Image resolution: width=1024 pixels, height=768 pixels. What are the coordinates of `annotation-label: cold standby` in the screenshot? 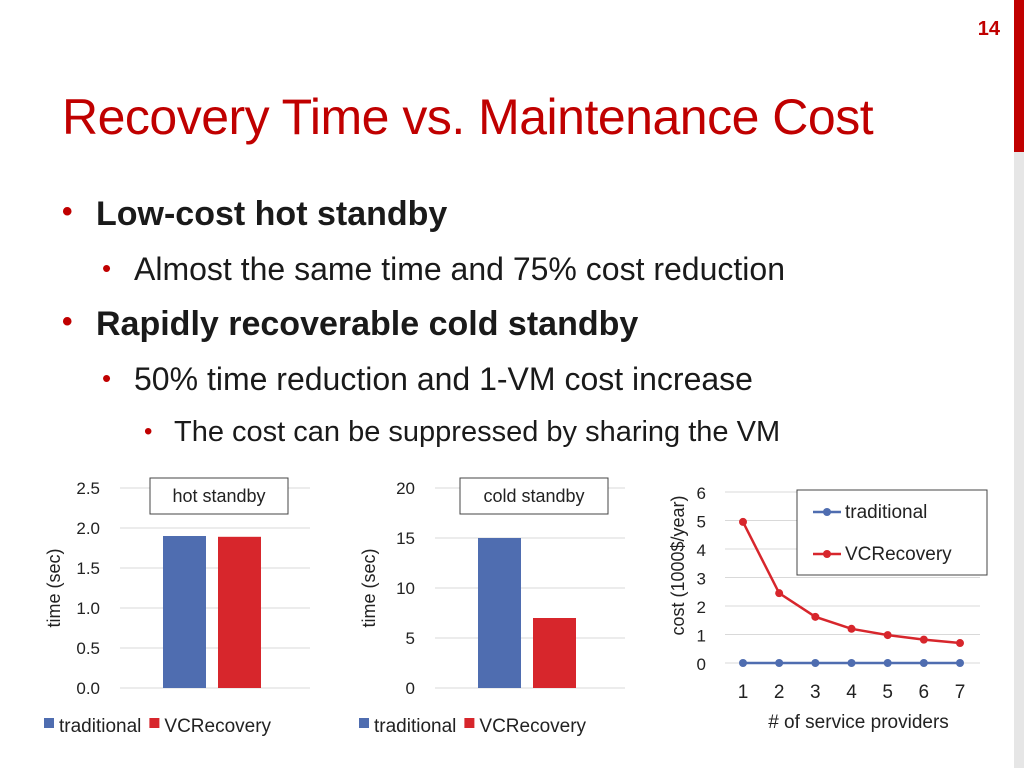 It's located at (533, 496).